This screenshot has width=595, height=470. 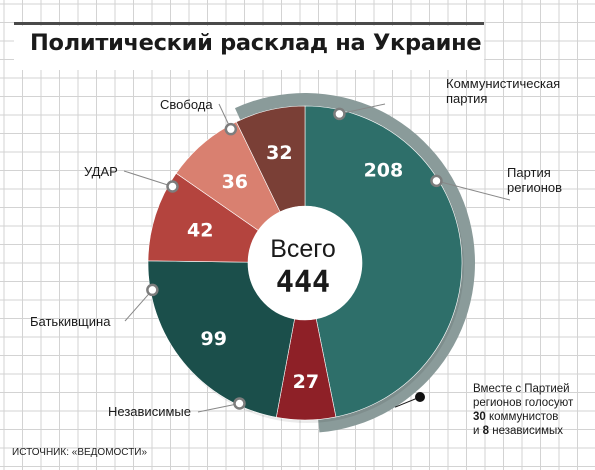 What do you see at coordinates (152, 290) in the screenshot?
I see `marker-batkivshchyna` at bounding box center [152, 290].